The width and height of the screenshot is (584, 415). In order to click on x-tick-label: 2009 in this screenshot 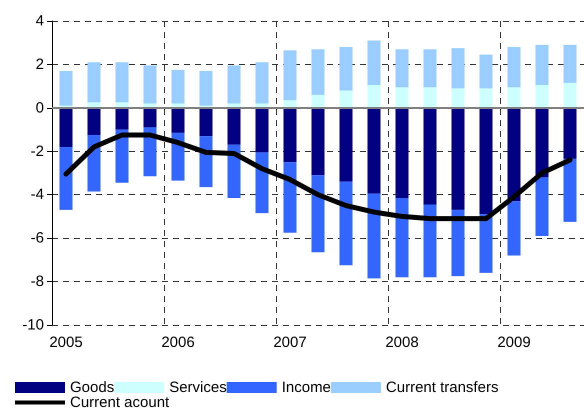, I will do `click(514, 342)`.